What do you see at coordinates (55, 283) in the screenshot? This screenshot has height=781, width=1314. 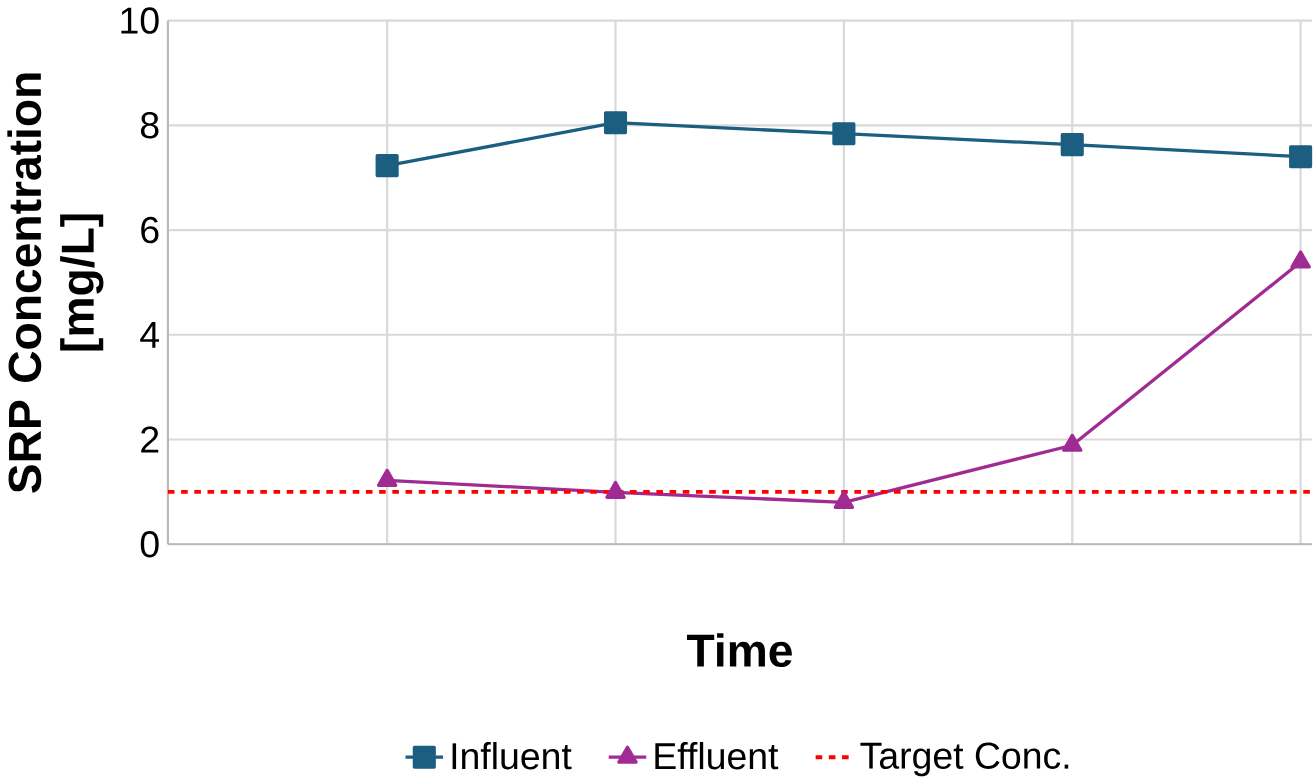 I see `y-axis-title: SRP Concentration [mg/L]` at bounding box center [55, 283].